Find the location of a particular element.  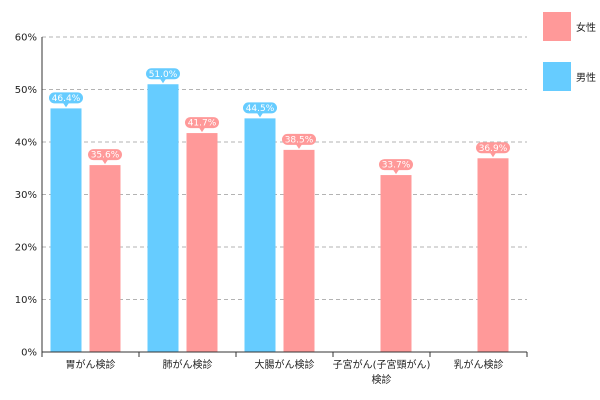

y-tick-label: 60% is located at coordinates (26, 38).